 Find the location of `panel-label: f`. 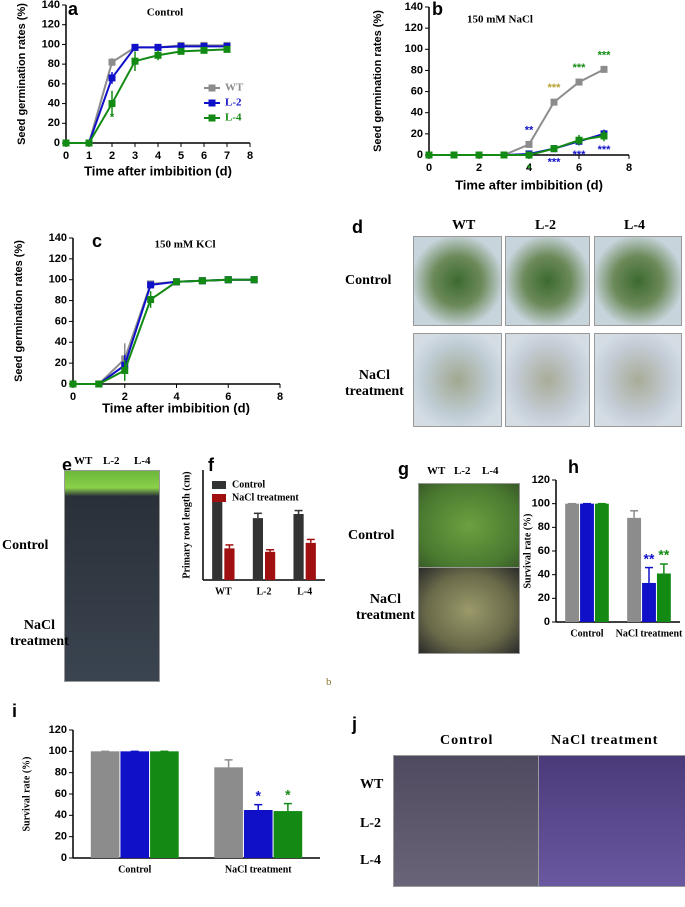

panel-label: f is located at coordinates (211, 465).